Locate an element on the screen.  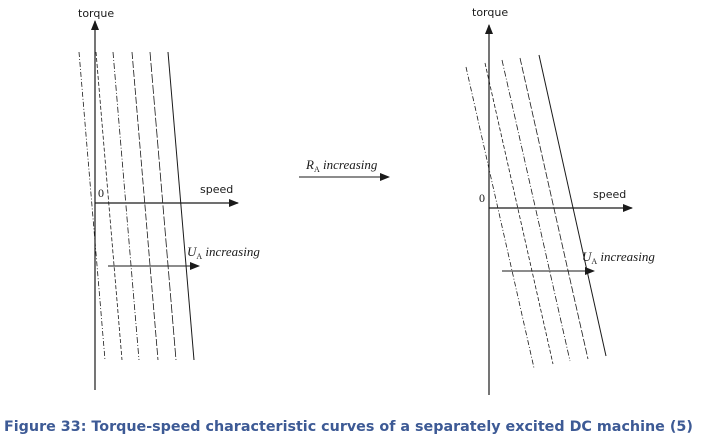
right-origin-label: 0 is located at coordinates (482, 198).